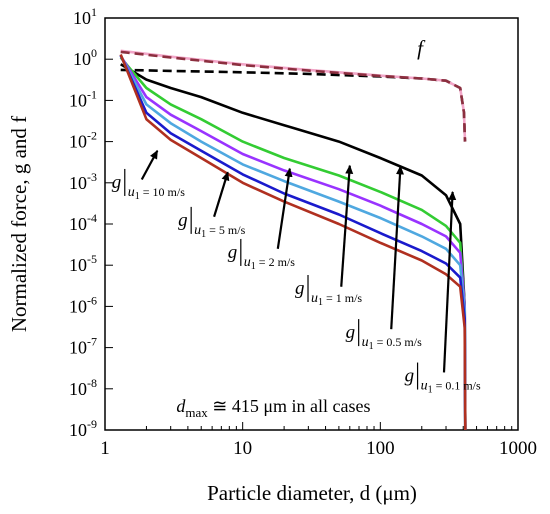 The width and height of the screenshot is (550, 514). What do you see at coordinates (242, 448) in the screenshot?
I see `x-tick-label: 10` at bounding box center [242, 448].